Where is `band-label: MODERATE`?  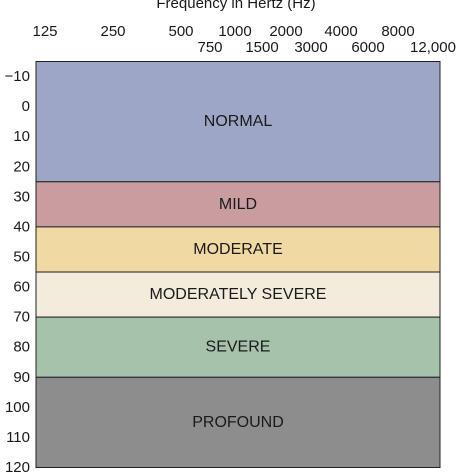 band-label: MODERATE is located at coordinates (237, 249).